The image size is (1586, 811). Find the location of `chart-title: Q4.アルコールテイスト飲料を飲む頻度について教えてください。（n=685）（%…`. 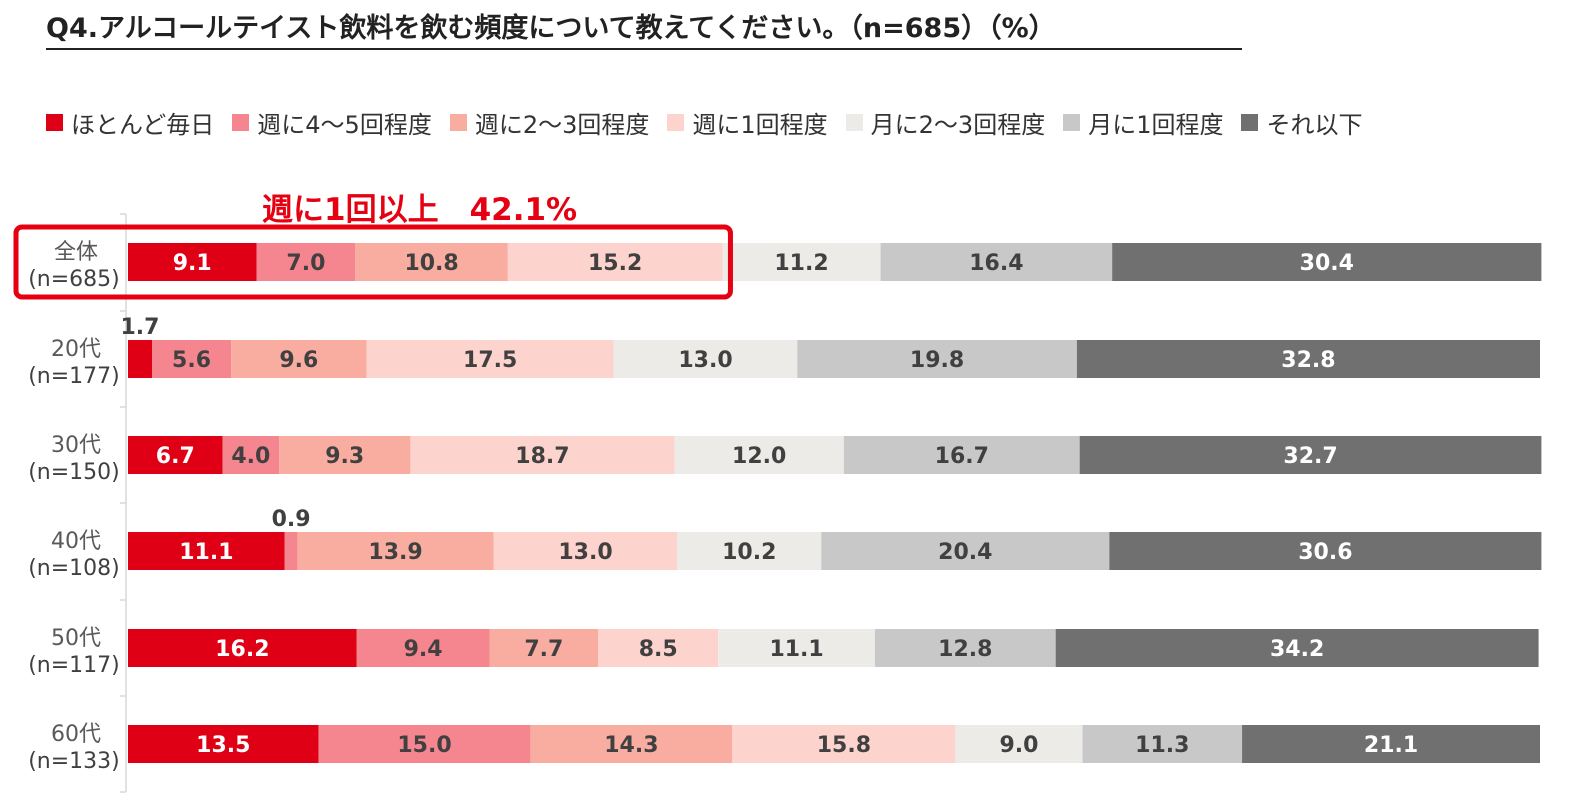

chart-title: Q4.アルコールテイスト飲料を飲む頻度について教えてください。（n=685）（%… is located at coordinates (644, 30).